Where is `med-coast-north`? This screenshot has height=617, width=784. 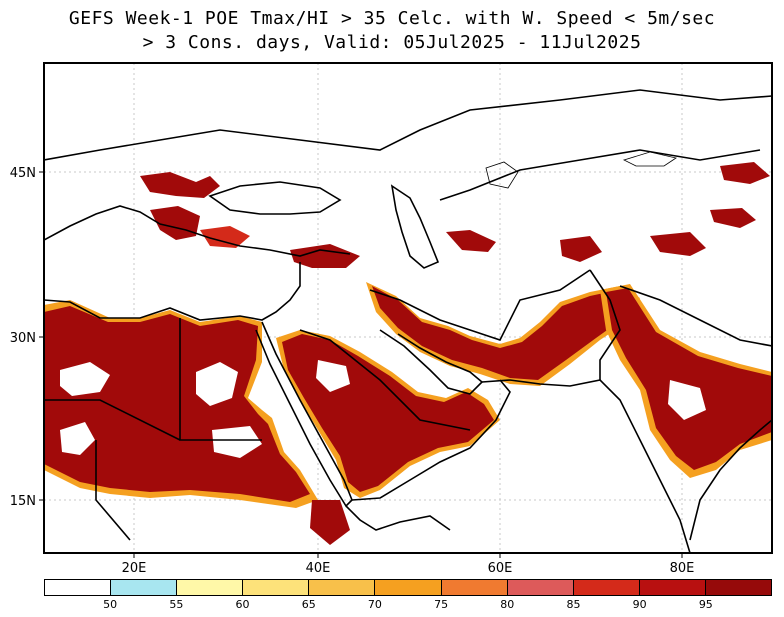 med-coast-north is located at coordinates (197, 231).